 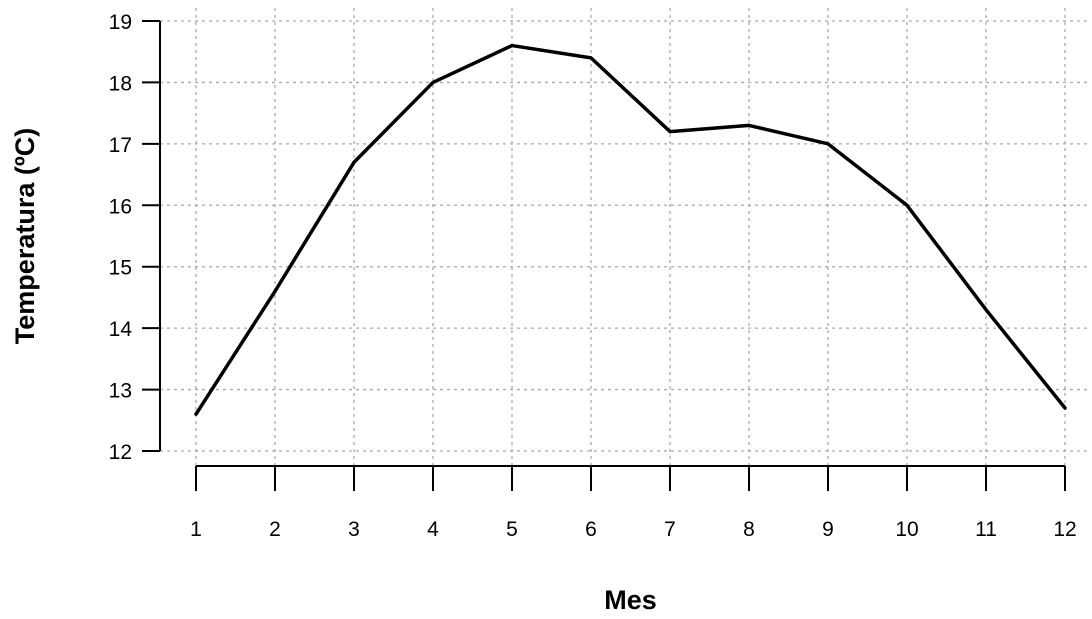 I want to click on x-tick-label: 11, so click(x=986, y=529).